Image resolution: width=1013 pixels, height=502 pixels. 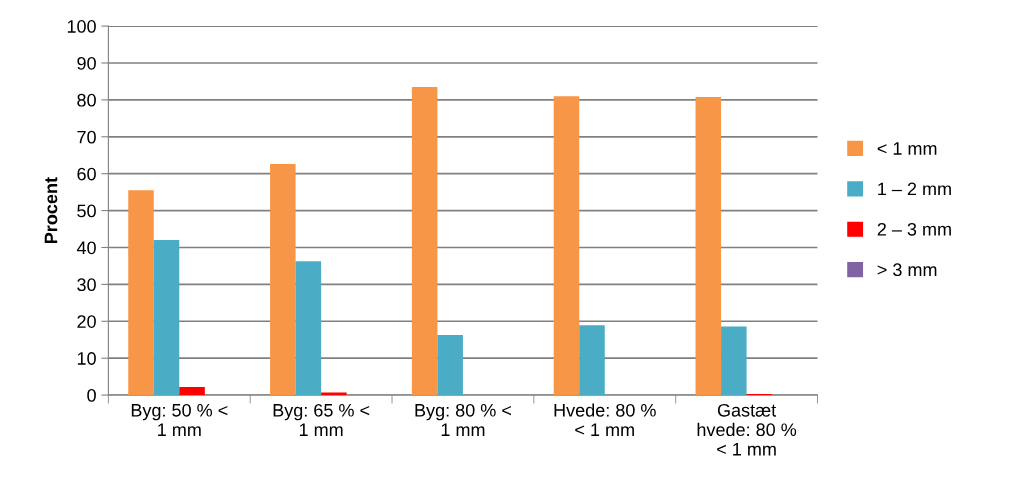 I want to click on y-tick-label: 40, so click(x=86, y=248).